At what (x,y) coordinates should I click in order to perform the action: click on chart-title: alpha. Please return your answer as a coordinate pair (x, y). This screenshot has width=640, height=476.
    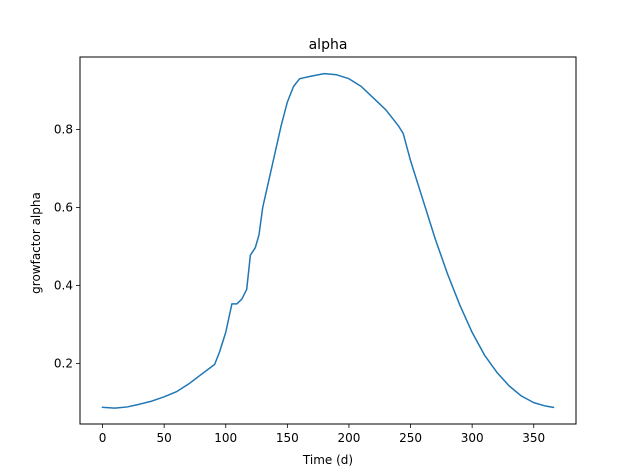
    Looking at the image, I should click on (328, 45).